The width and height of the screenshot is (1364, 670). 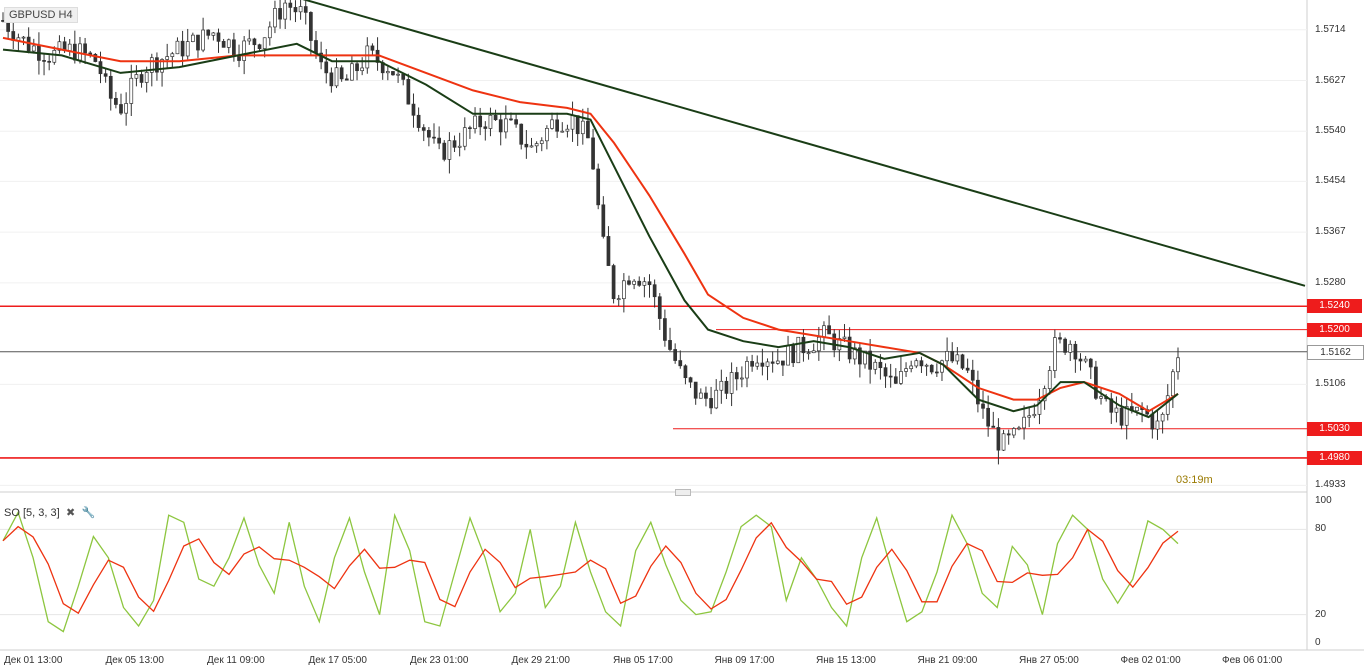 I want to click on price-tick-label: 1.5280, so click(x=1330, y=282).